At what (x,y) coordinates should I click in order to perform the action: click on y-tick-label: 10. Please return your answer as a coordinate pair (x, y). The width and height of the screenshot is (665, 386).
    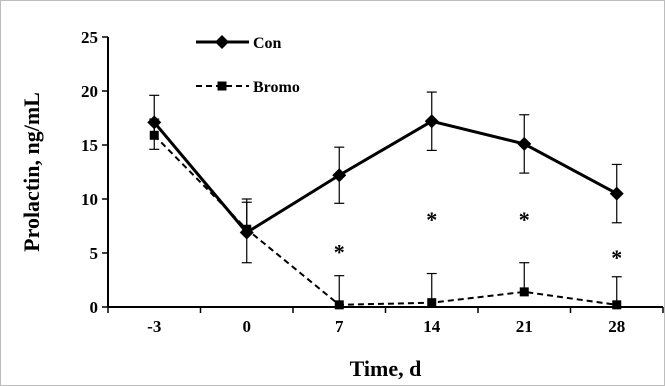
    Looking at the image, I should click on (89, 199).